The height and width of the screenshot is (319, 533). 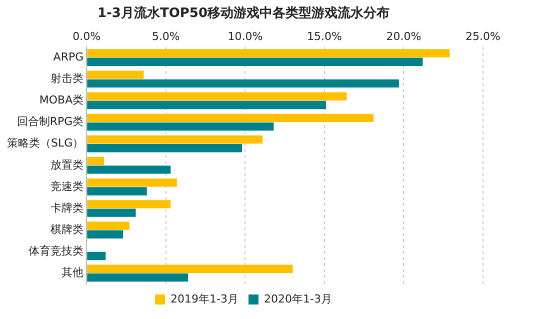 What do you see at coordinates (245, 37) in the screenshot?
I see `x-tick-label: 10.0%` at bounding box center [245, 37].